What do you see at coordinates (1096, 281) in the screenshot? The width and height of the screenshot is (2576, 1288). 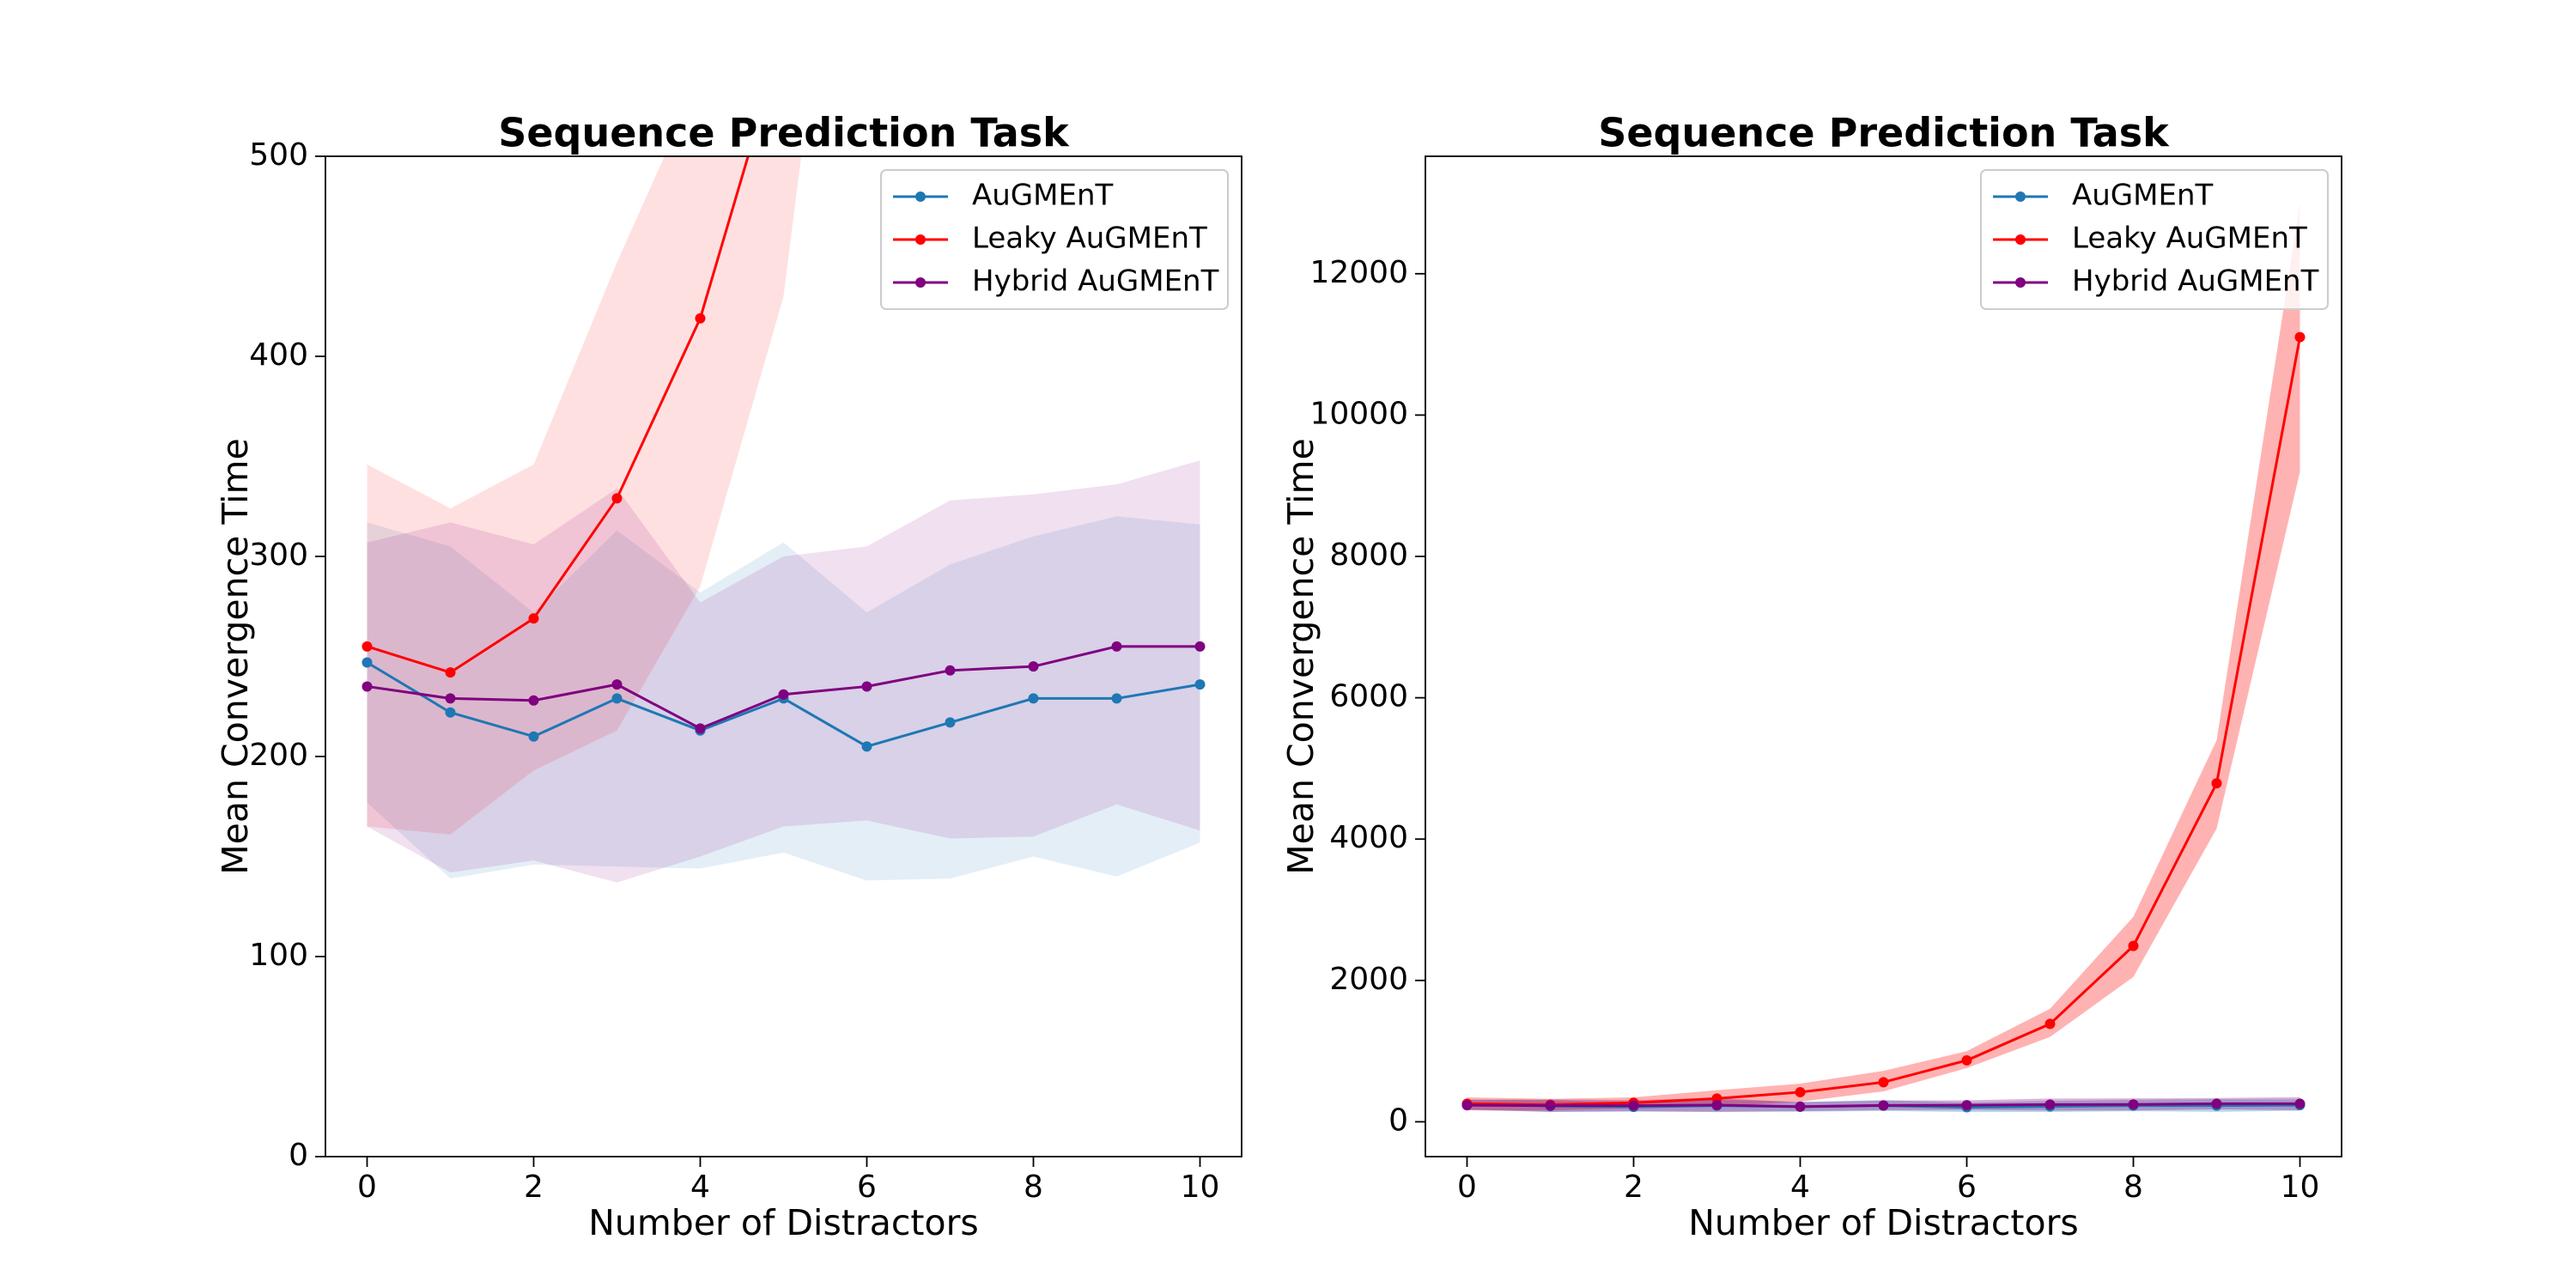 I see `legend-label: Hybrid AuGMEnT` at bounding box center [1096, 281].